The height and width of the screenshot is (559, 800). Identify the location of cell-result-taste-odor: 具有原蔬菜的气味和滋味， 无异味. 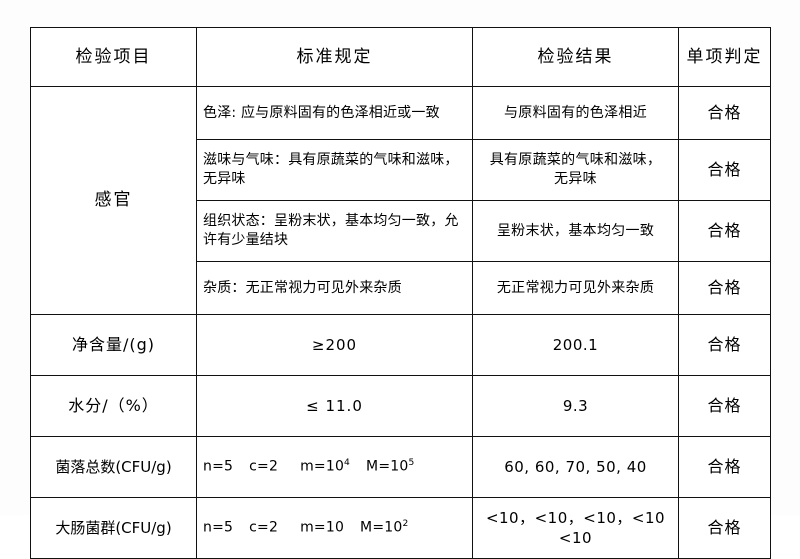
(575, 170).